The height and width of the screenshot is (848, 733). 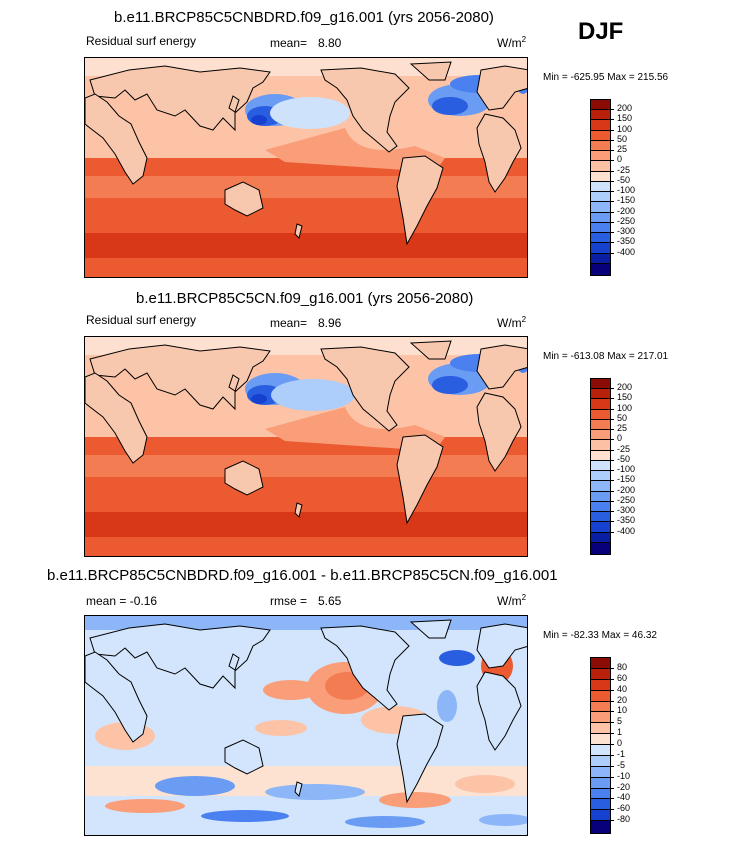 What do you see at coordinates (289, 323) in the screenshot?
I see `panel-2-stat-label: mean=` at bounding box center [289, 323].